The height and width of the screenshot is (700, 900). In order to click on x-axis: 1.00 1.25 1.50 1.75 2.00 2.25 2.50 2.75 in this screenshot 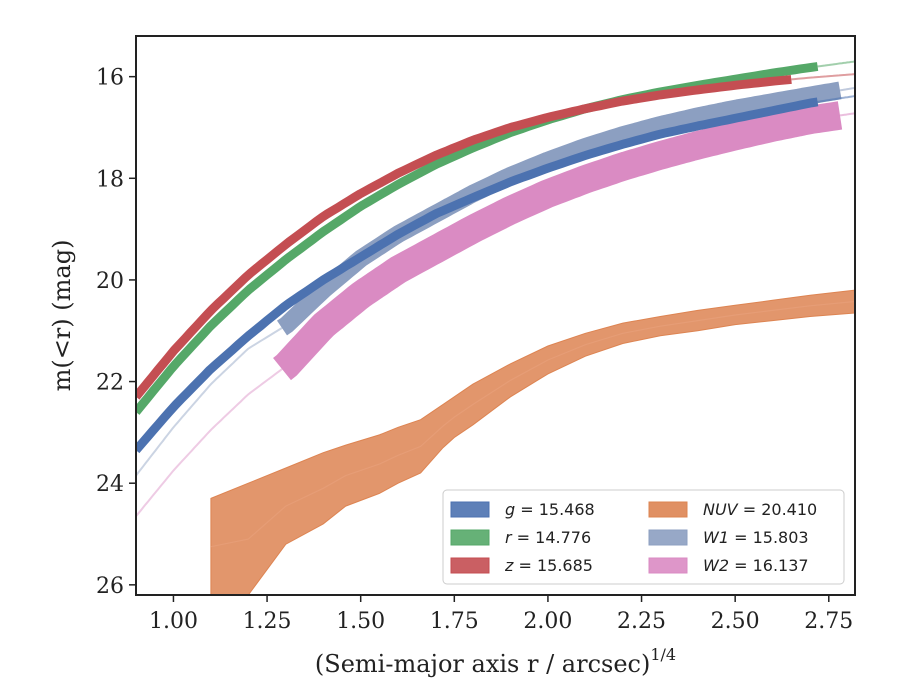, I will do `click(501, 614)`.